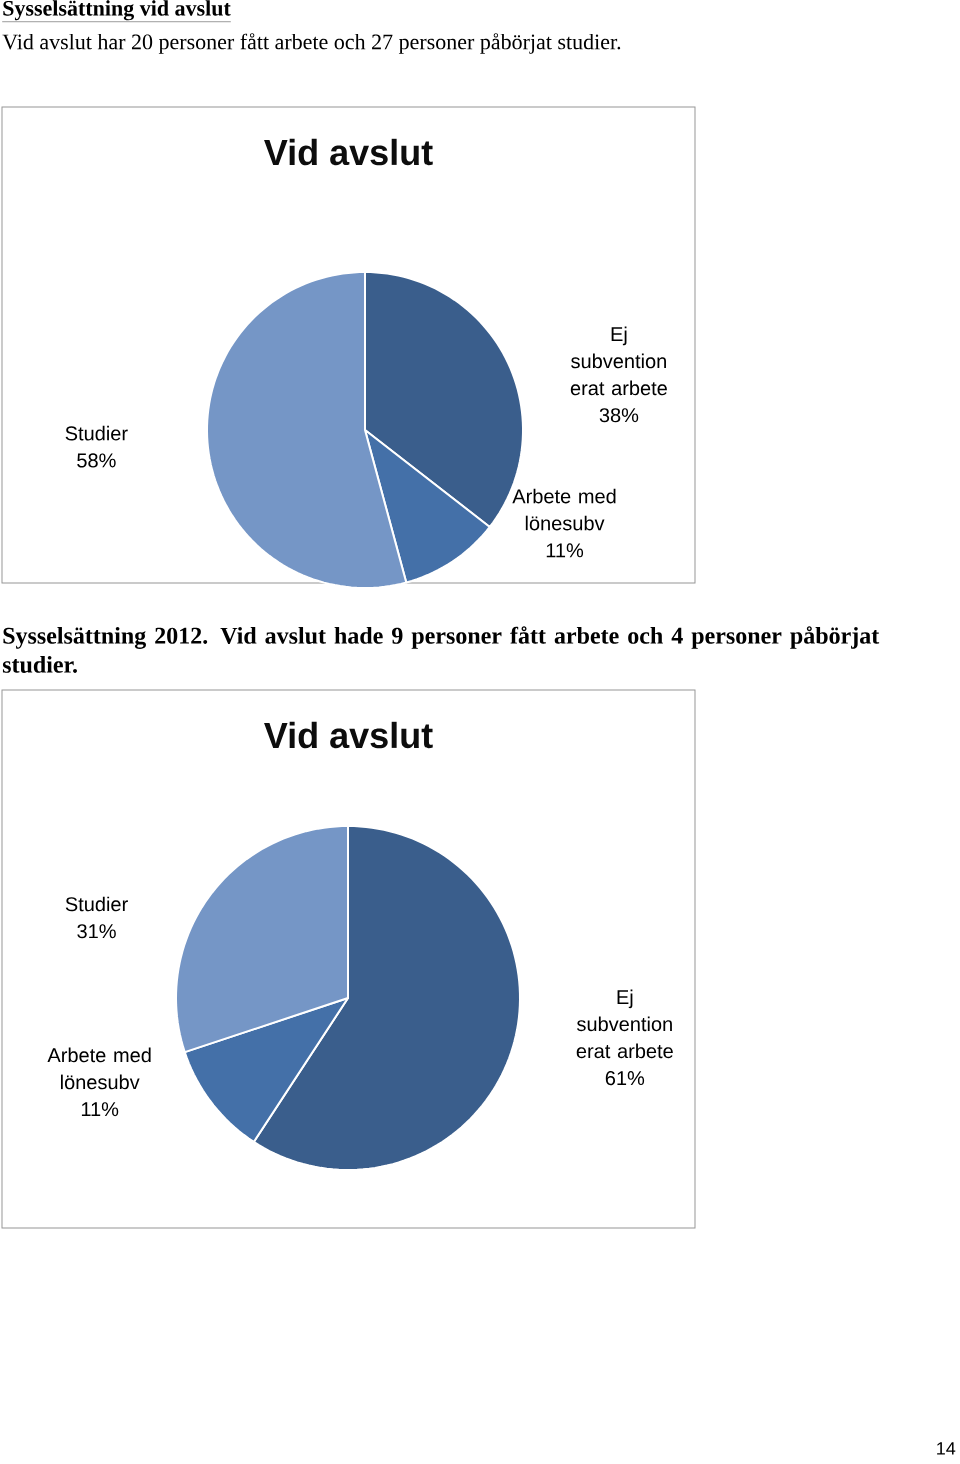 The width and height of the screenshot is (960, 1464). I want to click on text: Sysselsättning vid avslut, so click(117, 10).